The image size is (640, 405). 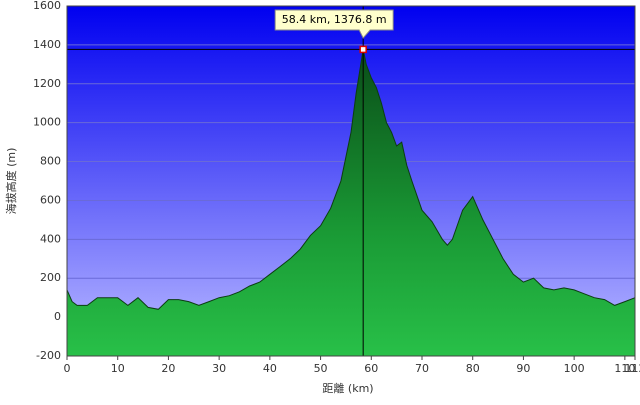 What do you see at coordinates (321, 368) in the screenshot?
I see `x-tick-label: 50` at bounding box center [321, 368].